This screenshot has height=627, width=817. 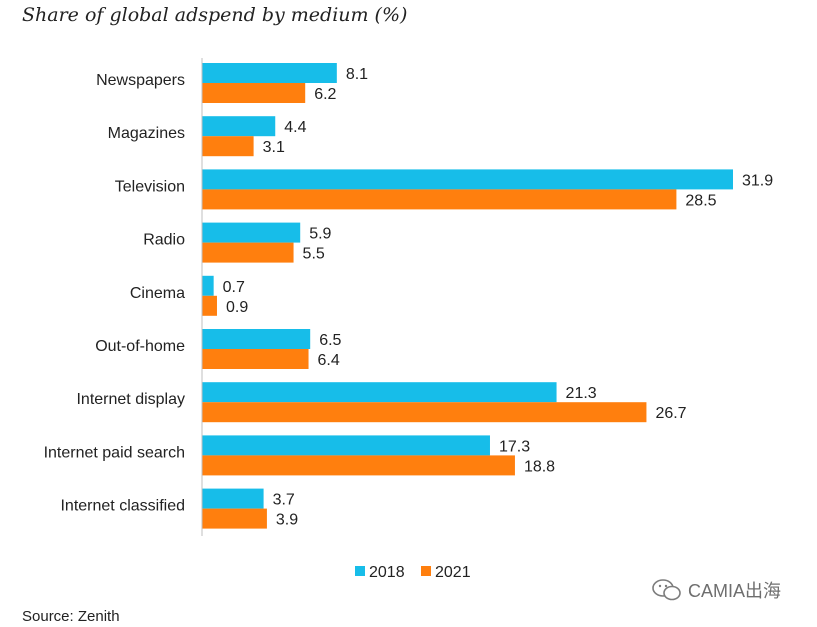 I want to click on data-label: 18.8, so click(x=539, y=466).